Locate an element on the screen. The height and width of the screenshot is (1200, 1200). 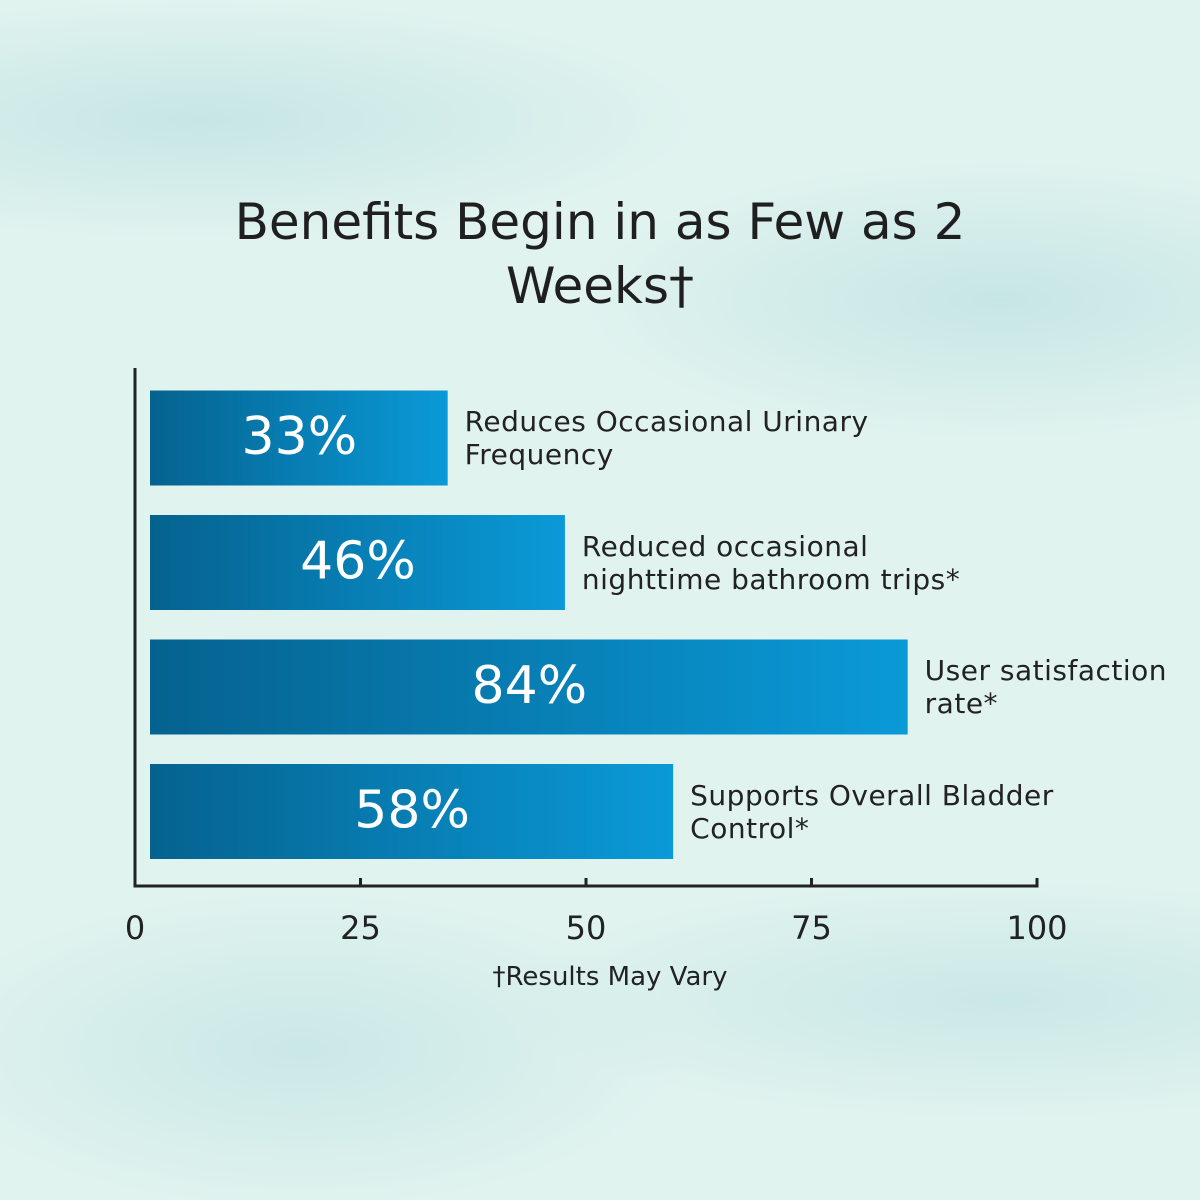
x-tick-label: 0 is located at coordinates (135, 928).